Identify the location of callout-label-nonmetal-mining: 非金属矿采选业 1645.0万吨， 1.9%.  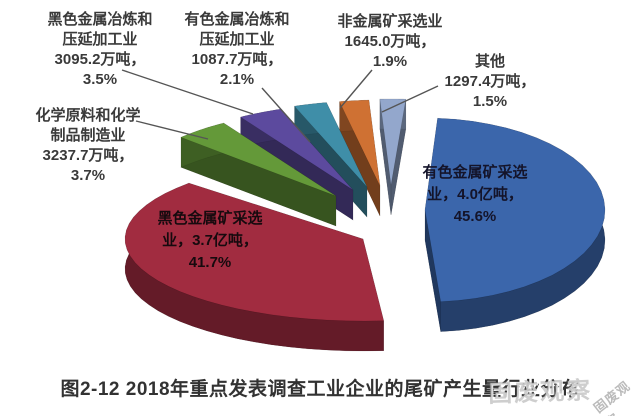
(390, 42).